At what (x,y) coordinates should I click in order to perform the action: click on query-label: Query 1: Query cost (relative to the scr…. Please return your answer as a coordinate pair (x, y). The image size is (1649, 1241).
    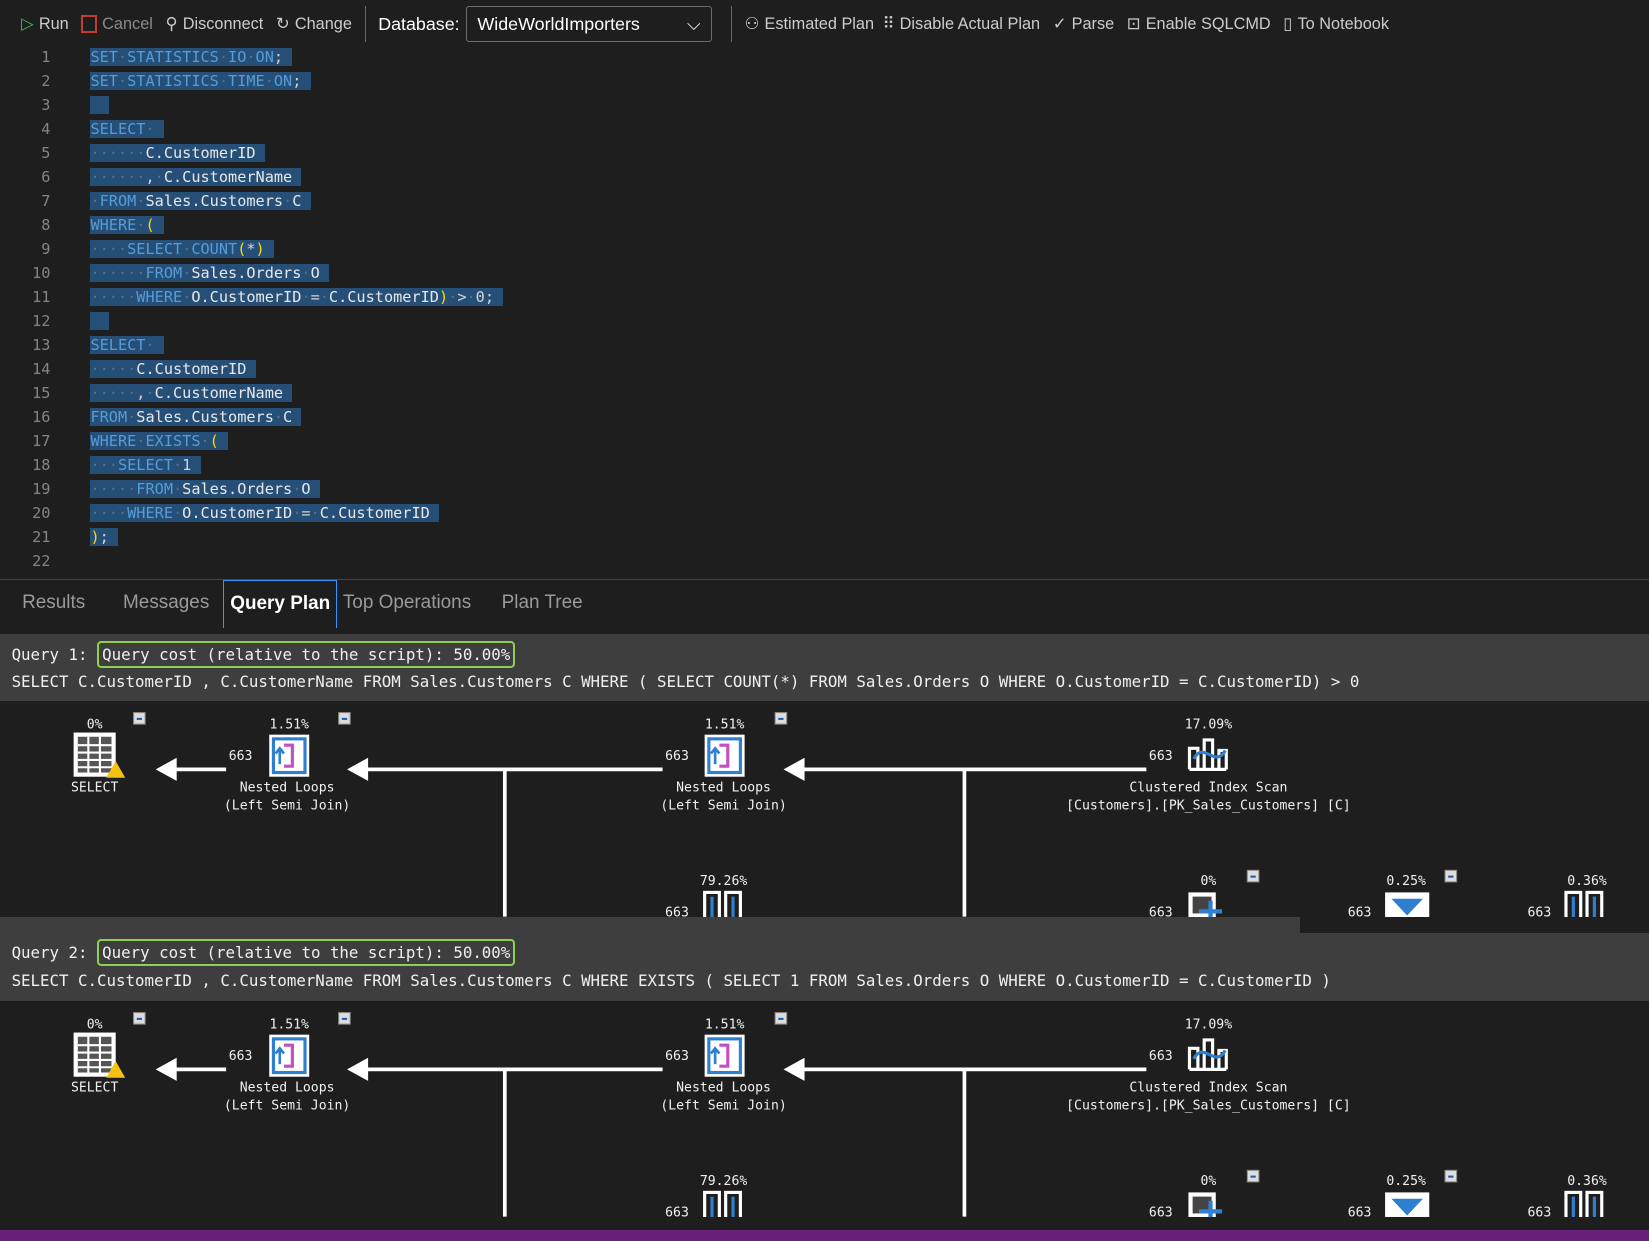
    Looking at the image, I should click on (263, 654).